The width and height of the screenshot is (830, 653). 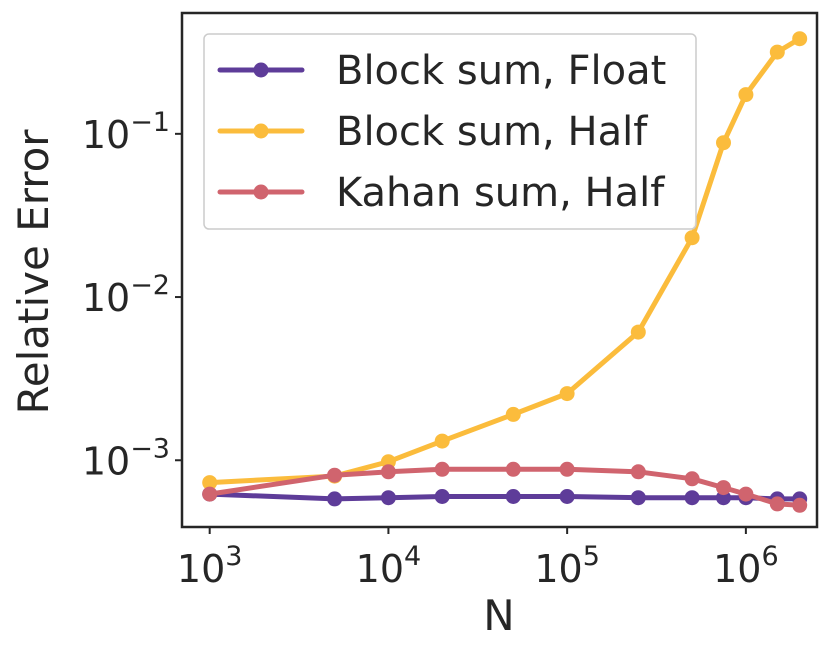 I want to click on x-axis-title: N, so click(x=498, y=615).